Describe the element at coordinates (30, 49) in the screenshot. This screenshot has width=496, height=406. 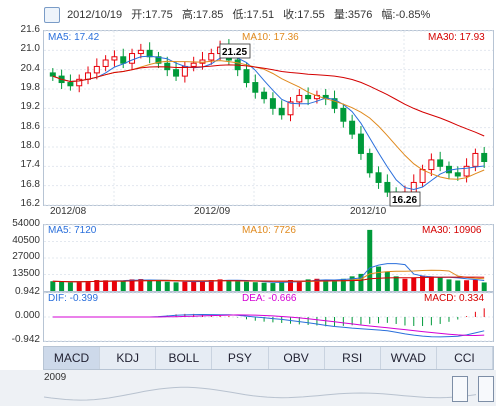
I see `y-tick-label: 21.0` at that location.